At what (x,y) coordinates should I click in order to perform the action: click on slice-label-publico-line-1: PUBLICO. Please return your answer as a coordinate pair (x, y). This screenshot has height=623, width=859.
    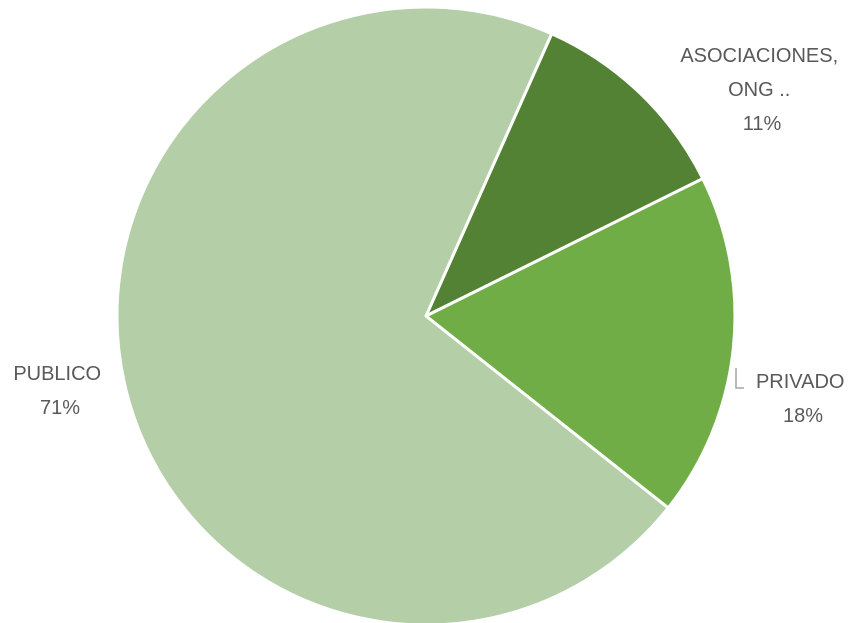
    Looking at the image, I should click on (57, 374).